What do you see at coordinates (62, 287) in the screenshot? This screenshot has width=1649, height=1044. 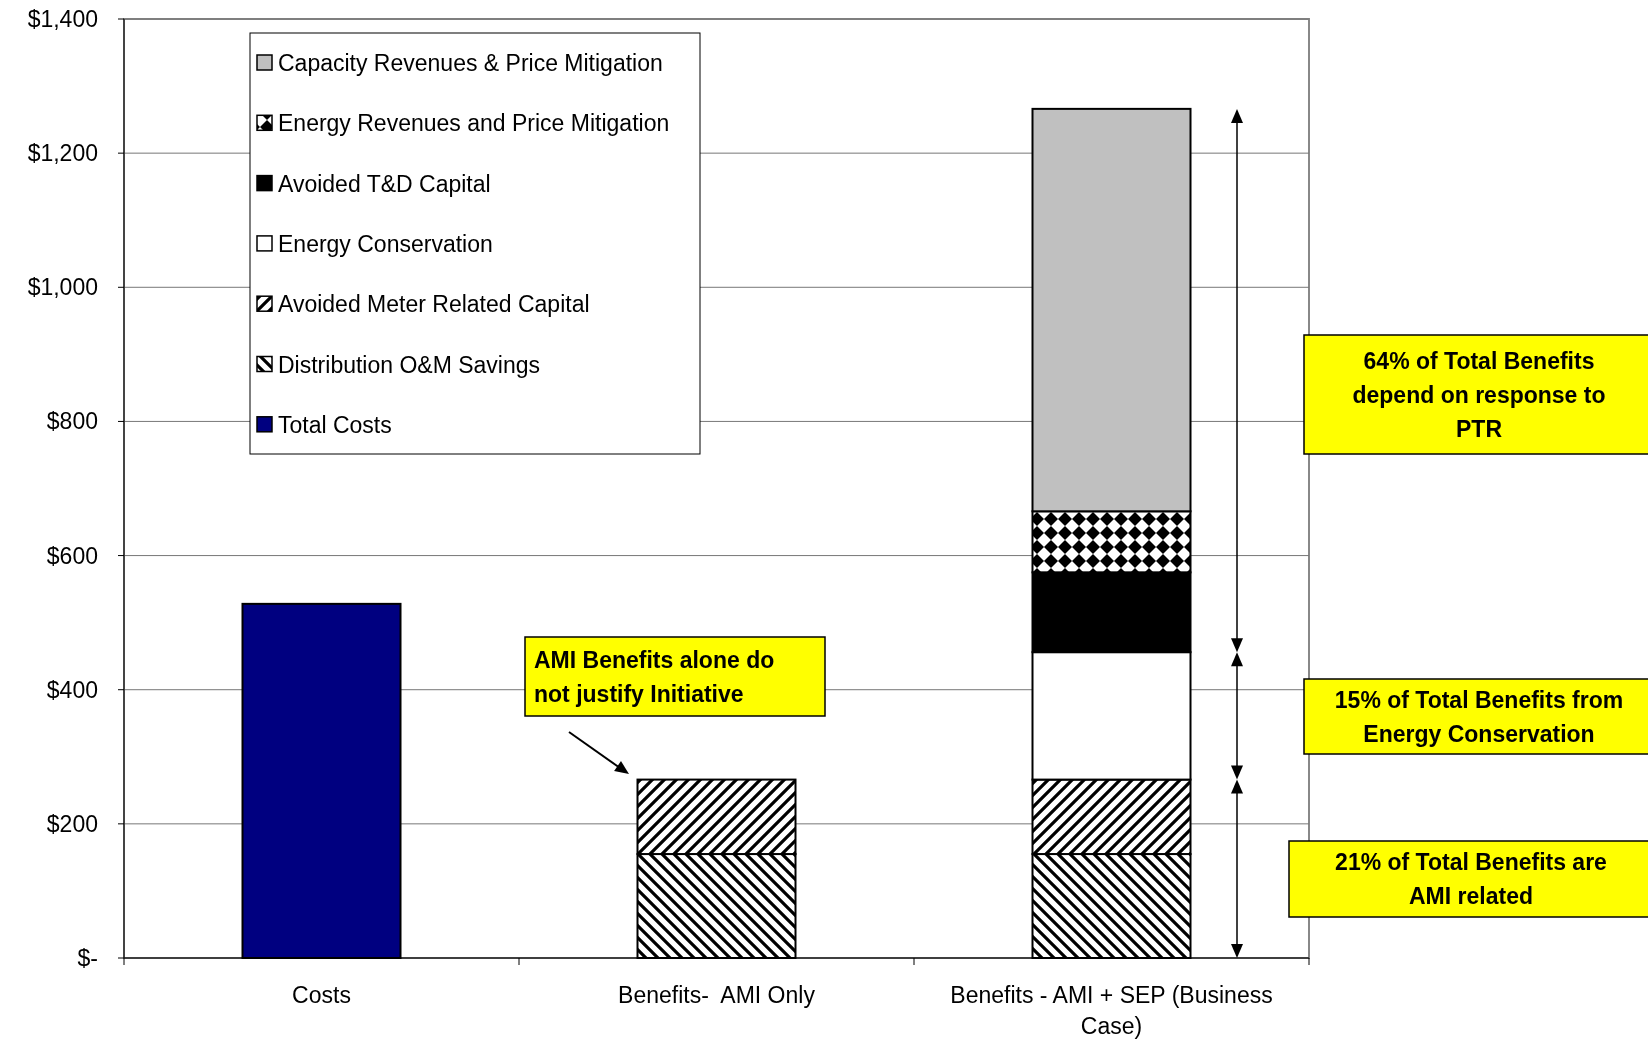 I see `y-tick-label: $1,000` at bounding box center [62, 287].